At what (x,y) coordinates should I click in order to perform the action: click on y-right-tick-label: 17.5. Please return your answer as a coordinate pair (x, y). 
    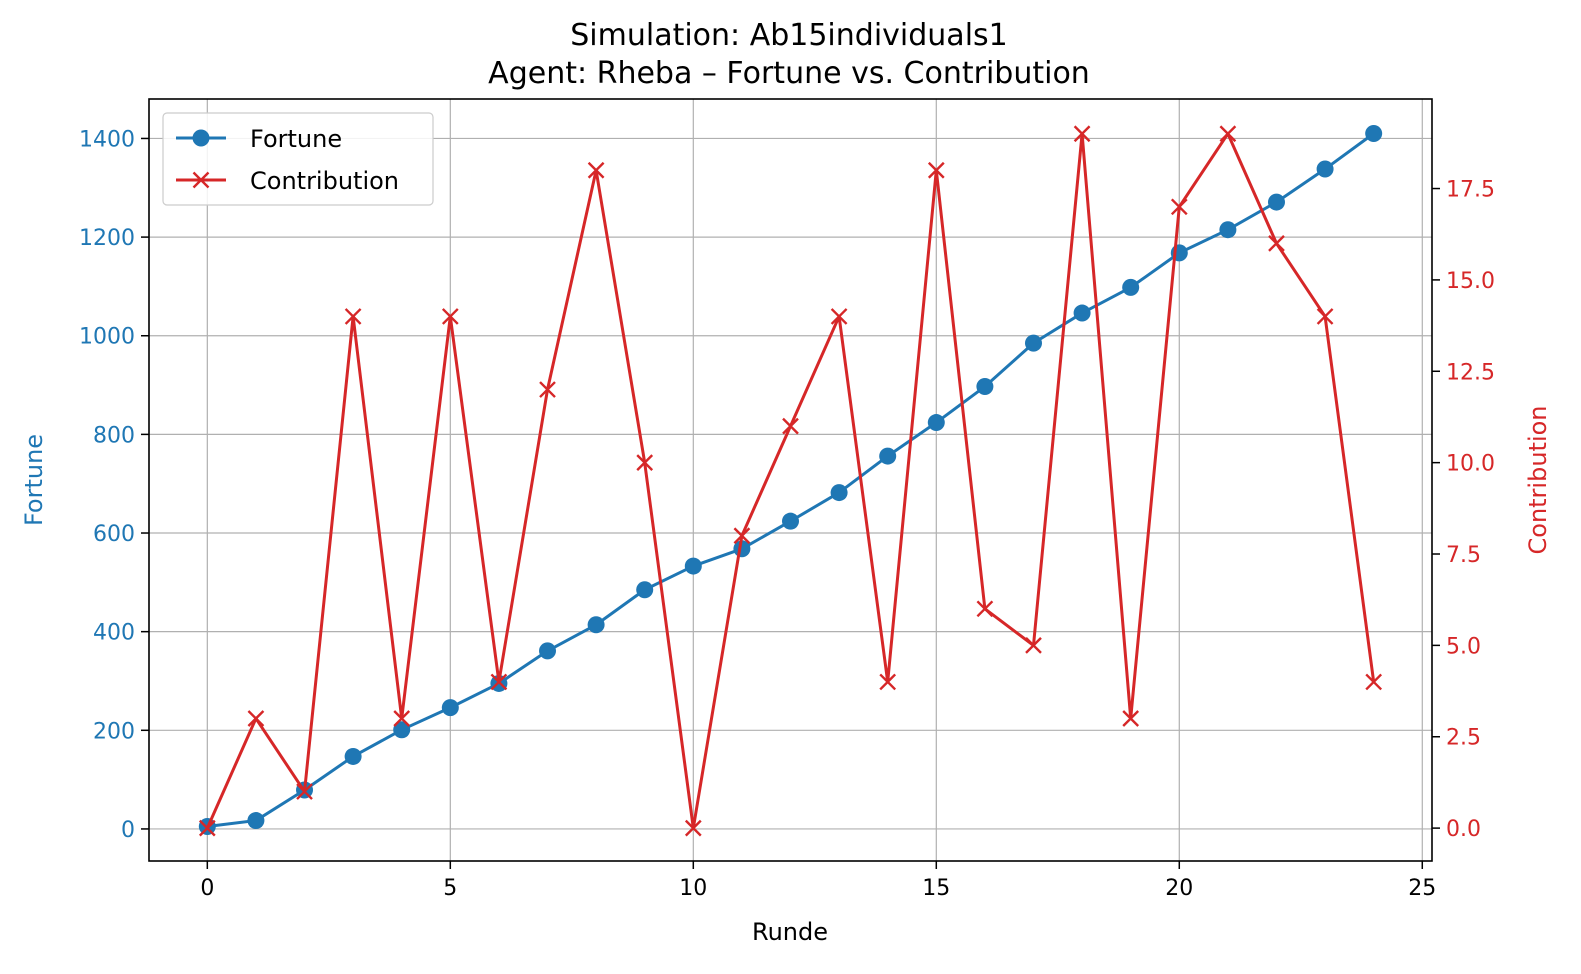
    Looking at the image, I should click on (1470, 190).